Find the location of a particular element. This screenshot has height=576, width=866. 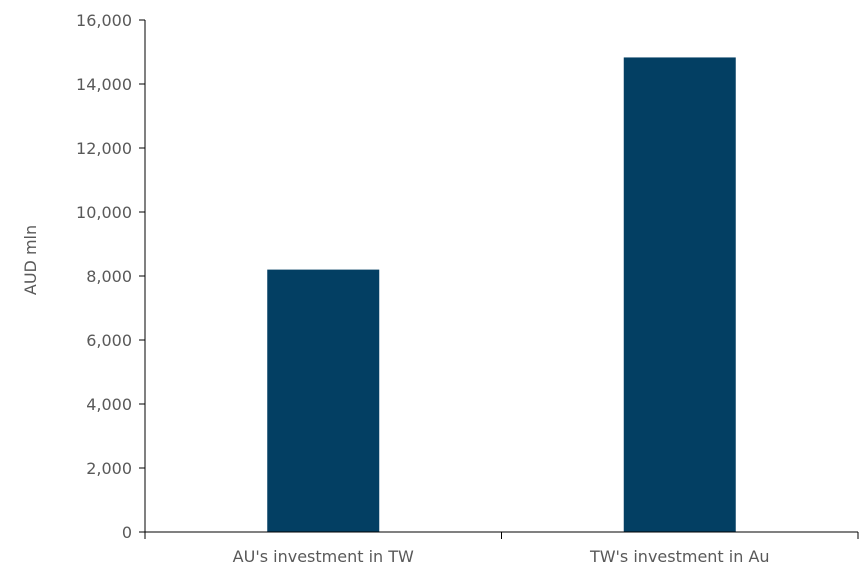

y-tick-label: 6,000 is located at coordinates (109, 340).